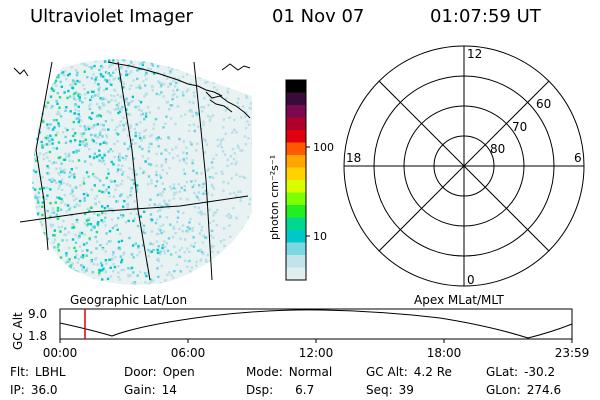 This screenshot has height=400, width=600. Describe the element at coordinates (274, 197) in the screenshot. I see `colorbar-unit-label: photon cm⁻²s⁻¹` at that location.